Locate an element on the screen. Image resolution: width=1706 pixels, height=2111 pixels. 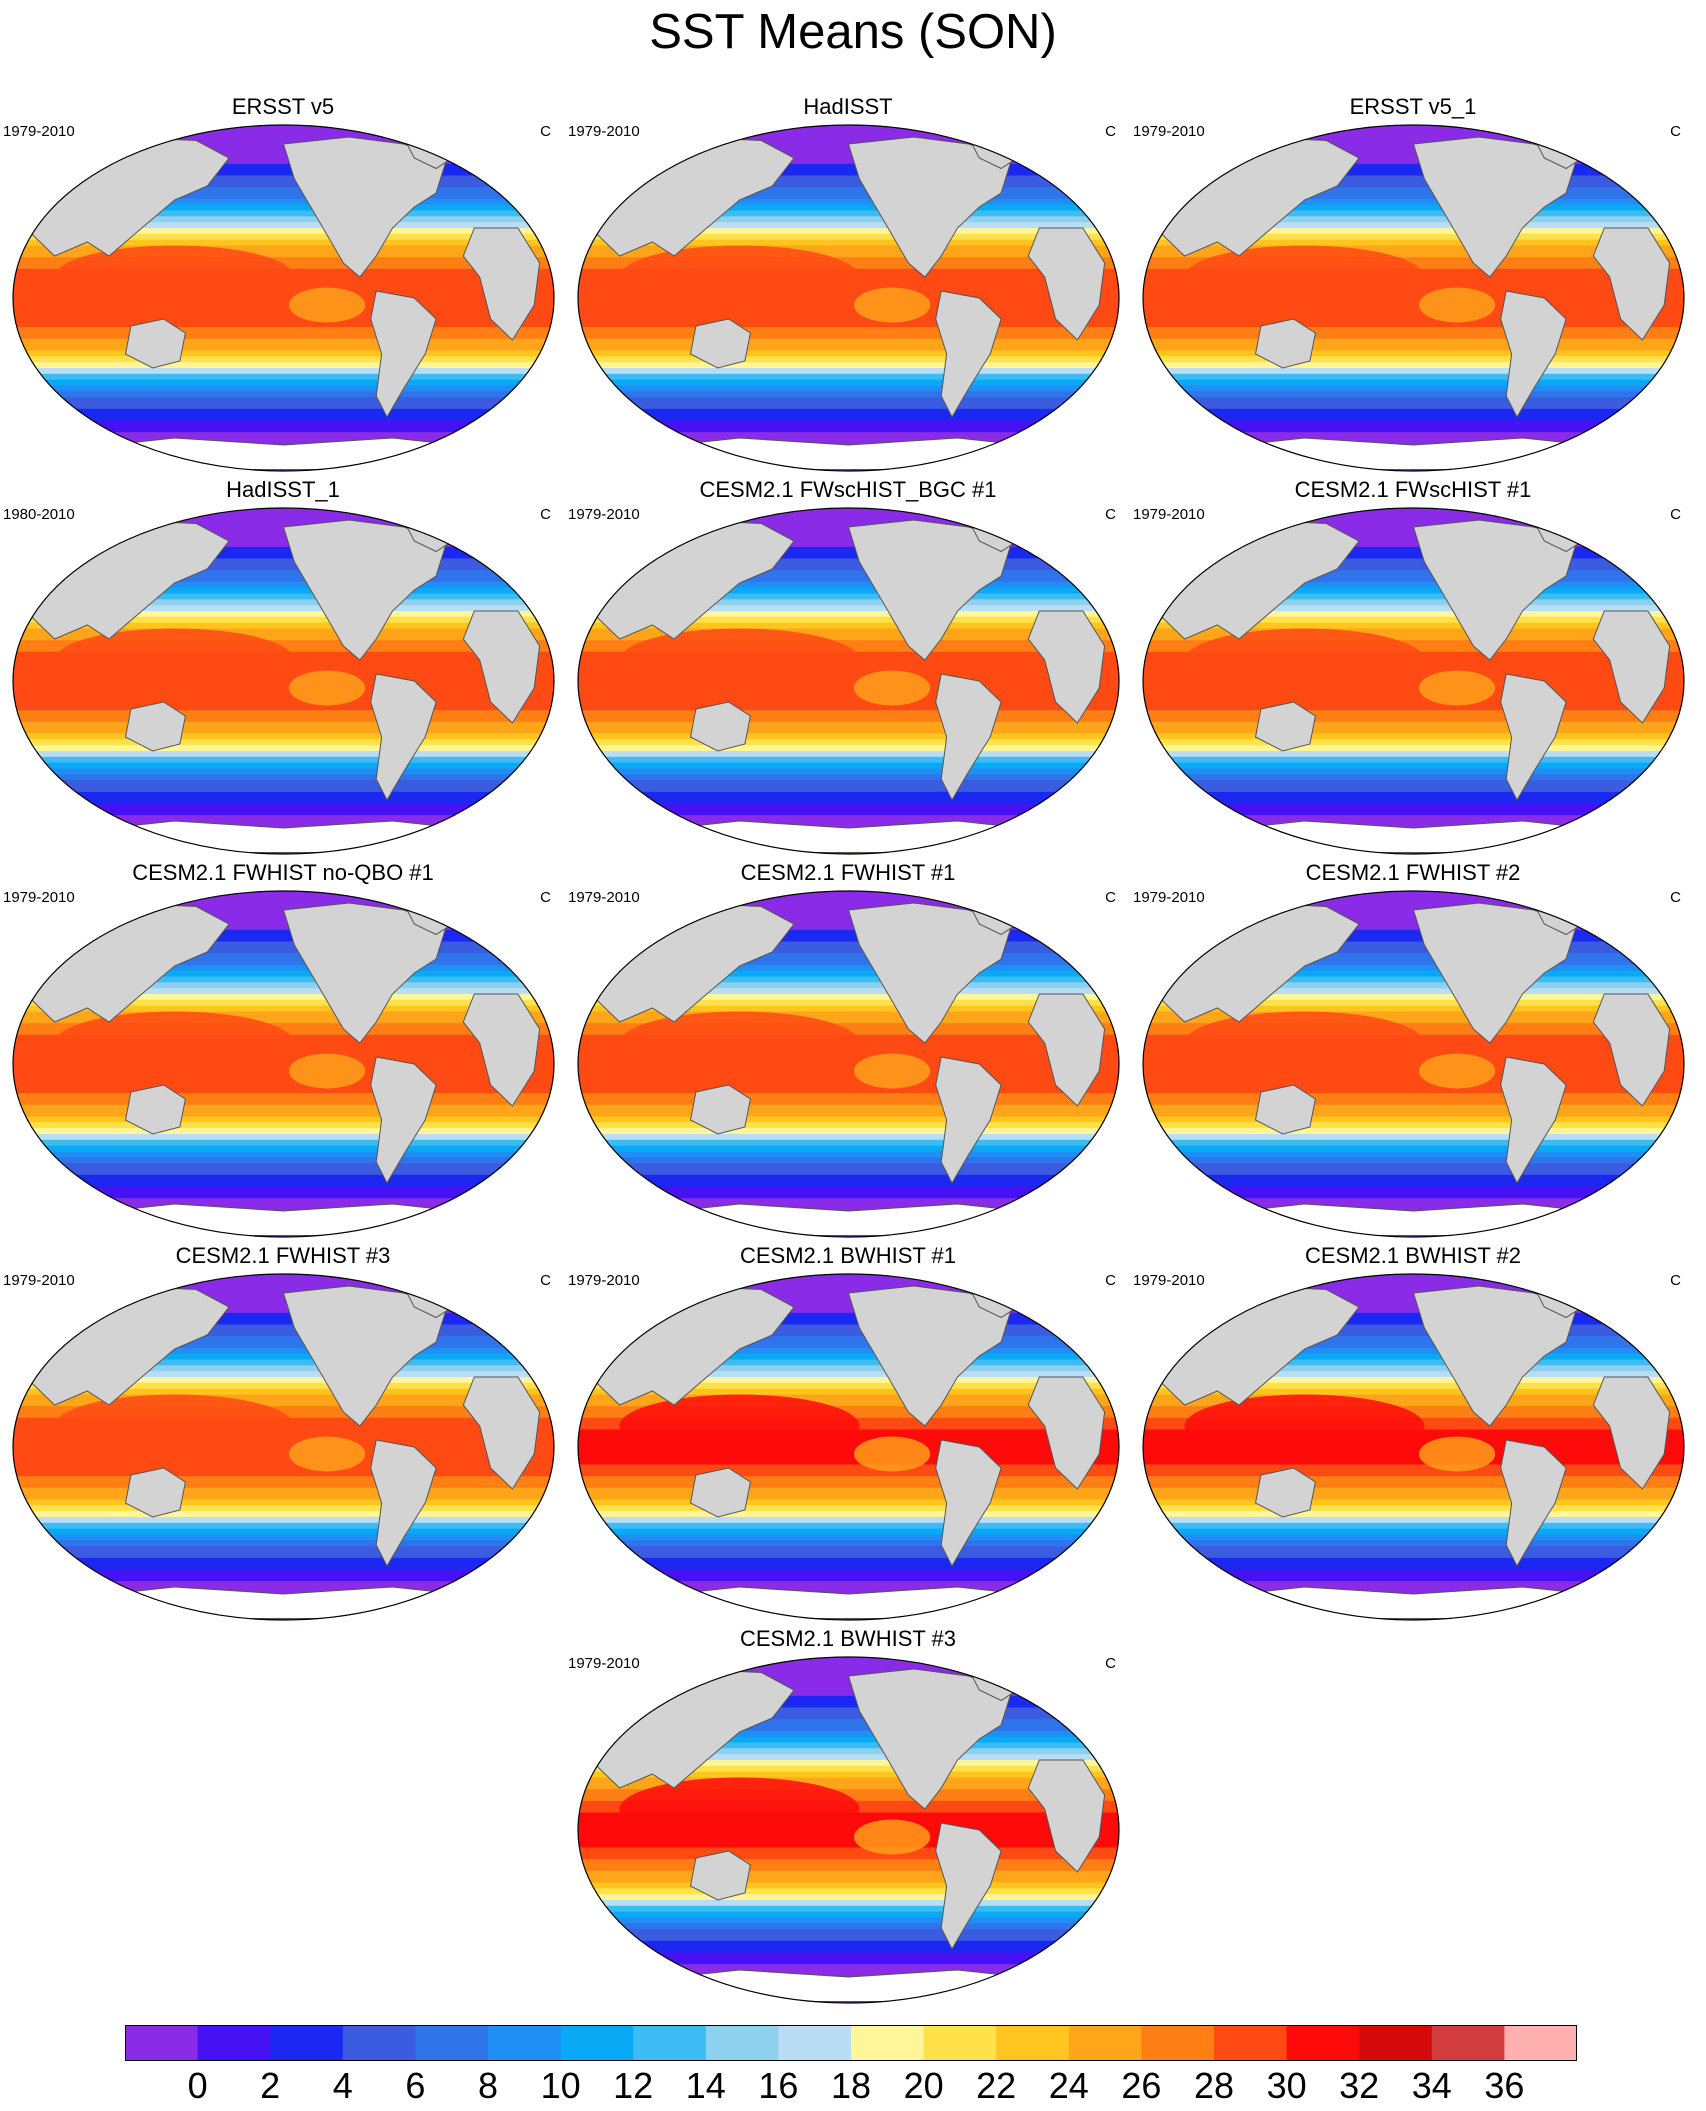
panel-unit: C is located at coordinates (545, 1280).